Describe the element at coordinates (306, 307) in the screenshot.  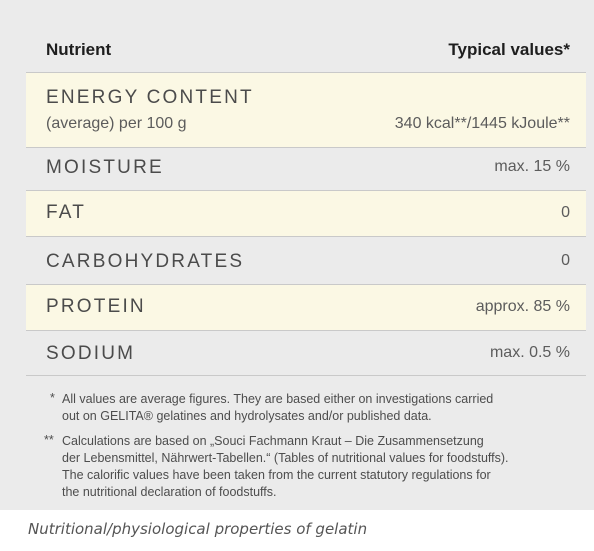
I see `table-row-protein: PROTEIN approx. 85 %` at that location.